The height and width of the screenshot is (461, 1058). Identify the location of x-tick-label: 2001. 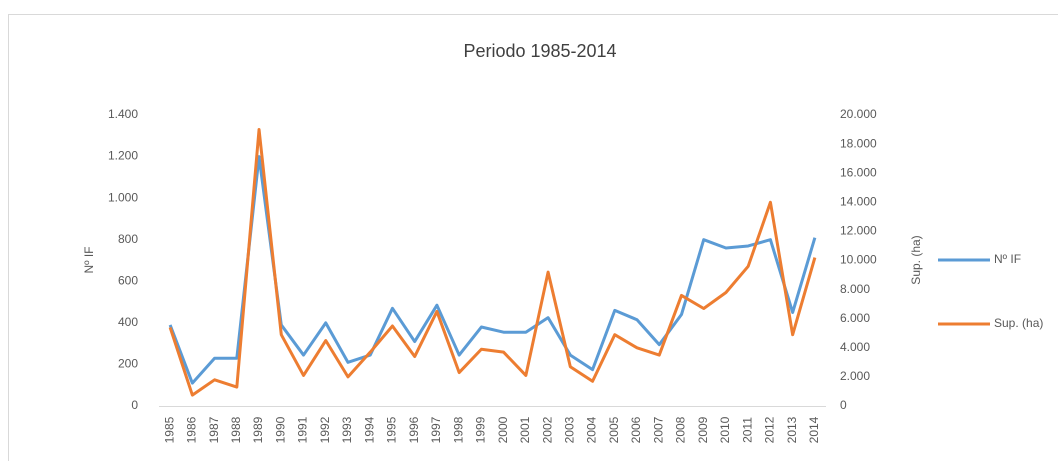
(525, 429).